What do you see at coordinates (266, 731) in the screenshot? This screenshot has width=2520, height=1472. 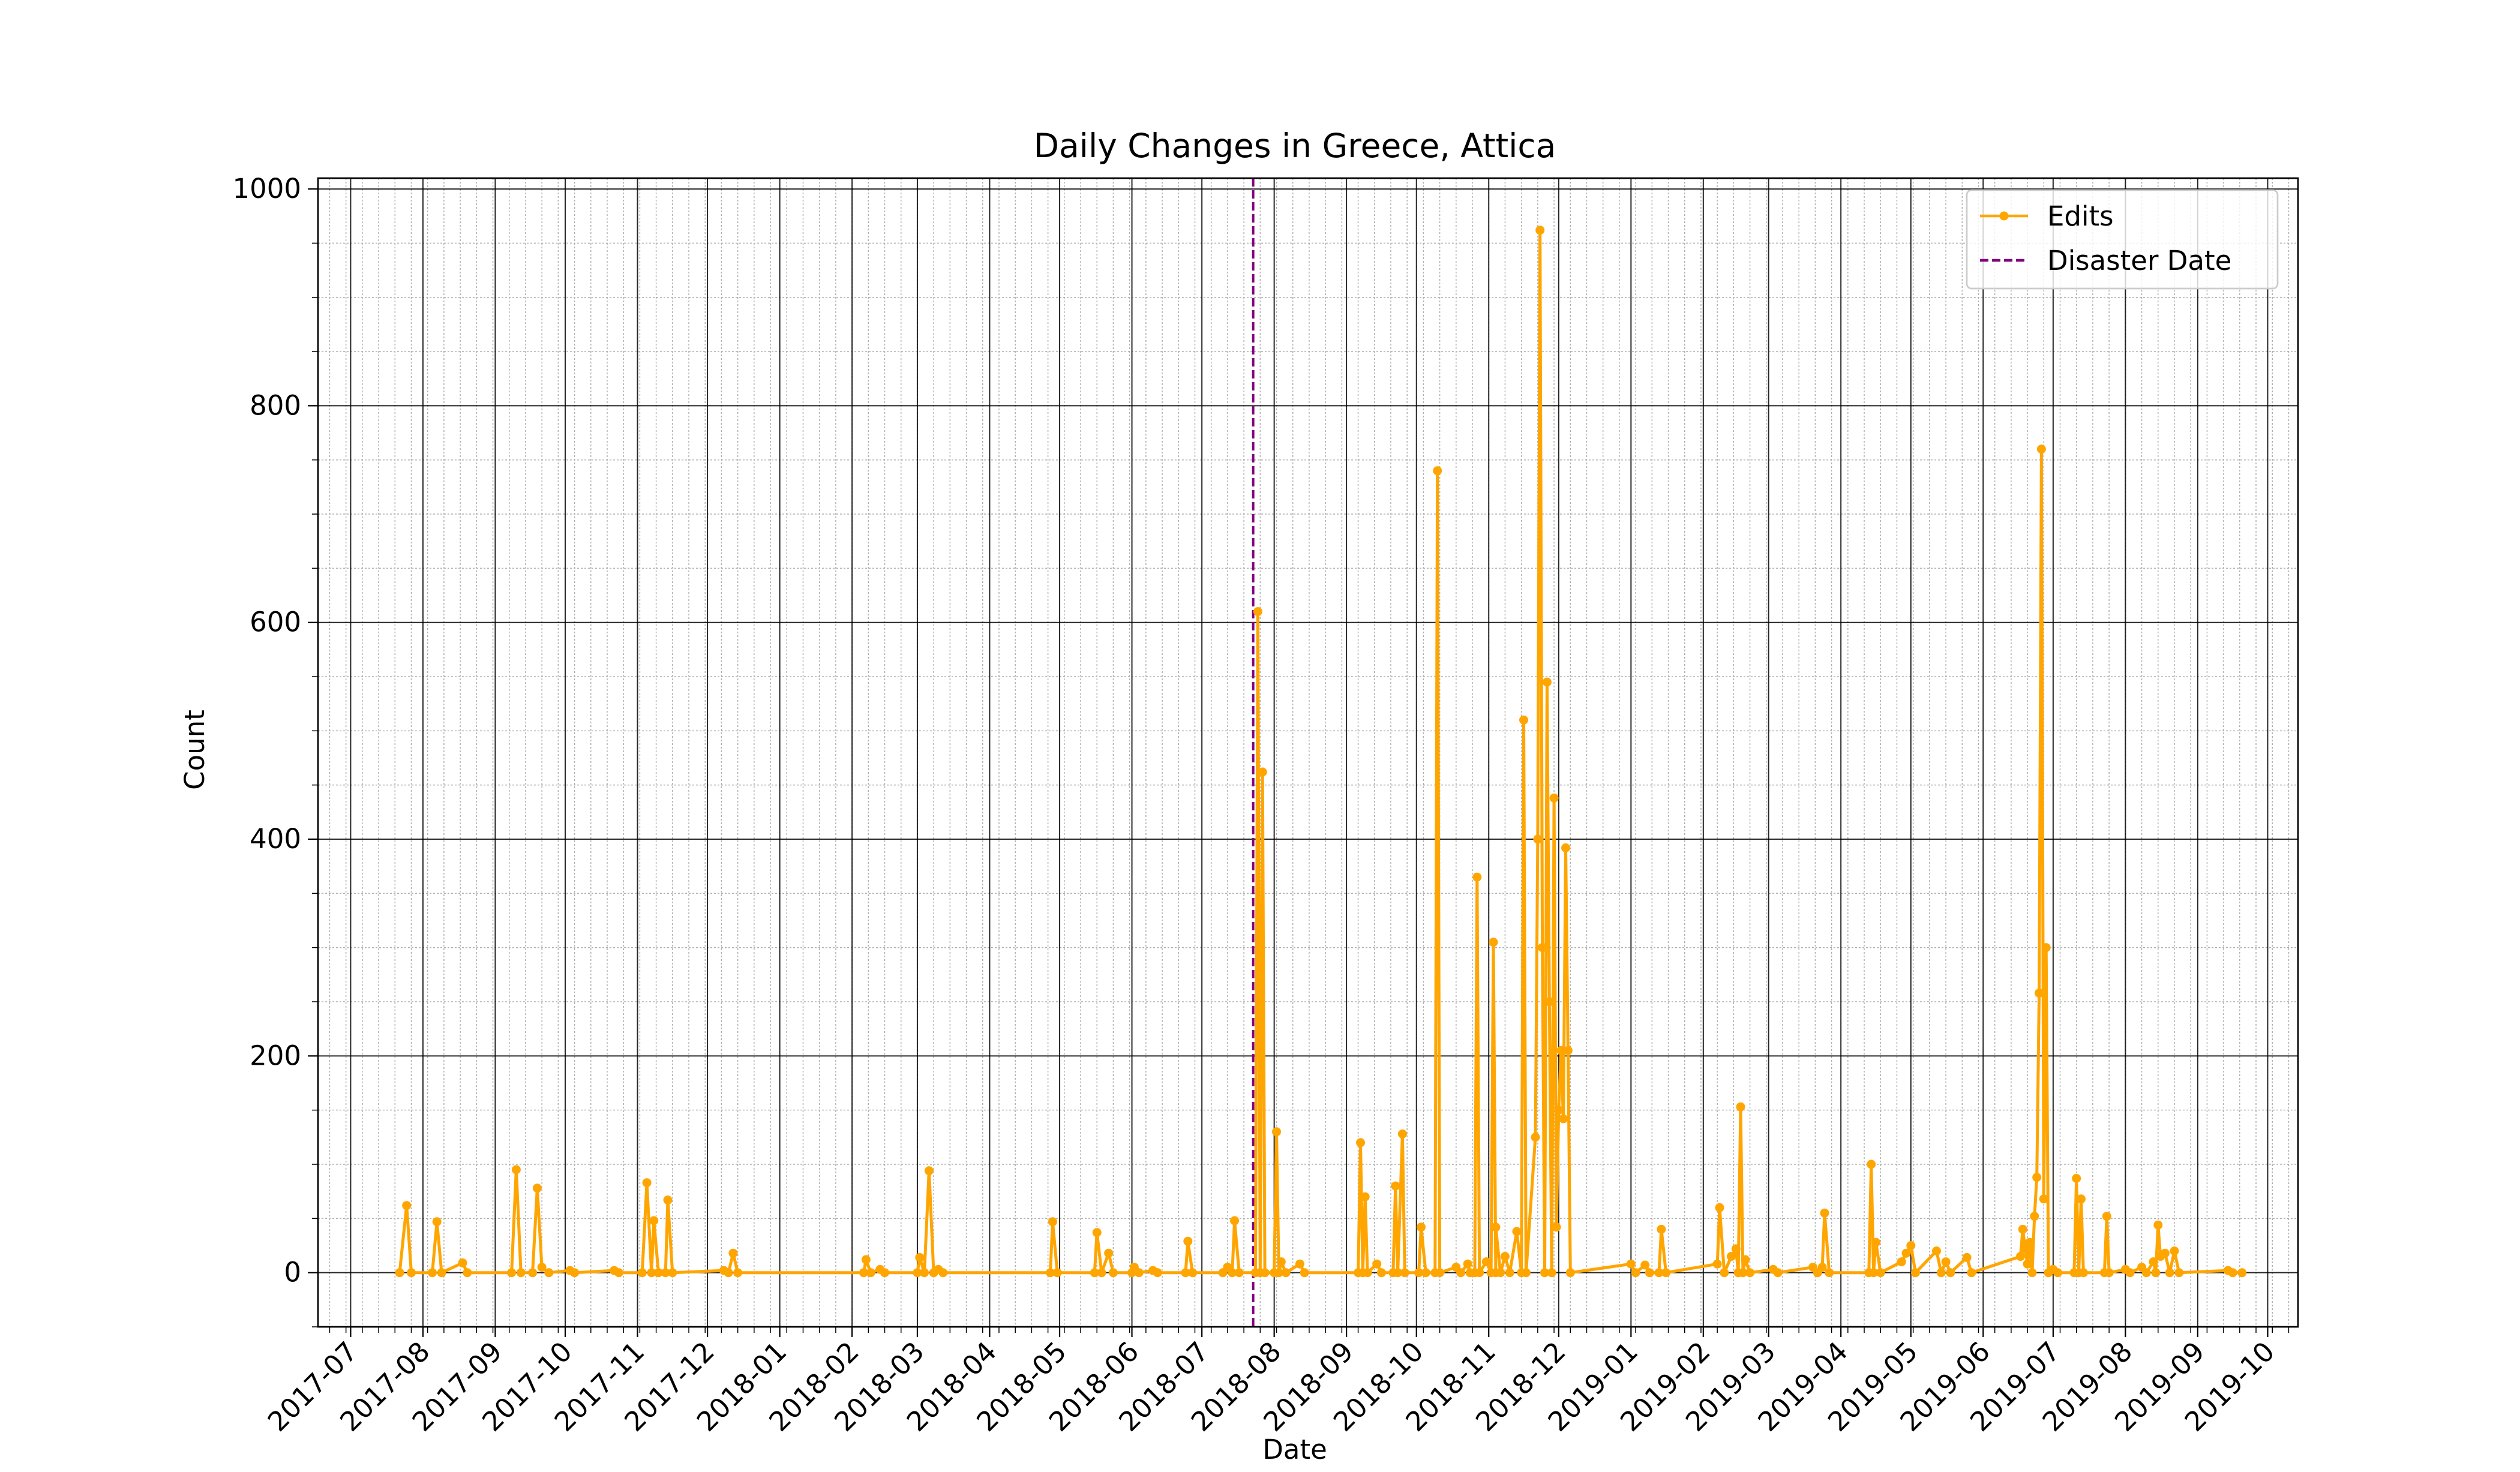 I see `y-tick-labels: 0 200 400 600 800 1000` at bounding box center [266, 731].